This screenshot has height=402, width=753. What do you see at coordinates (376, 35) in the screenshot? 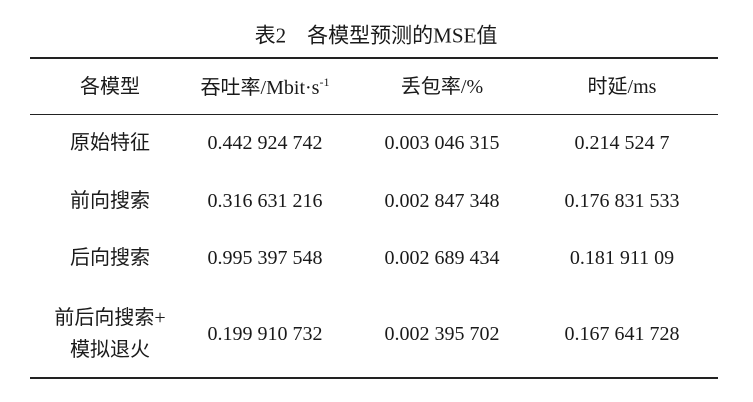
I see `table-title: 表2 各模型预测的MSE值` at bounding box center [376, 35].